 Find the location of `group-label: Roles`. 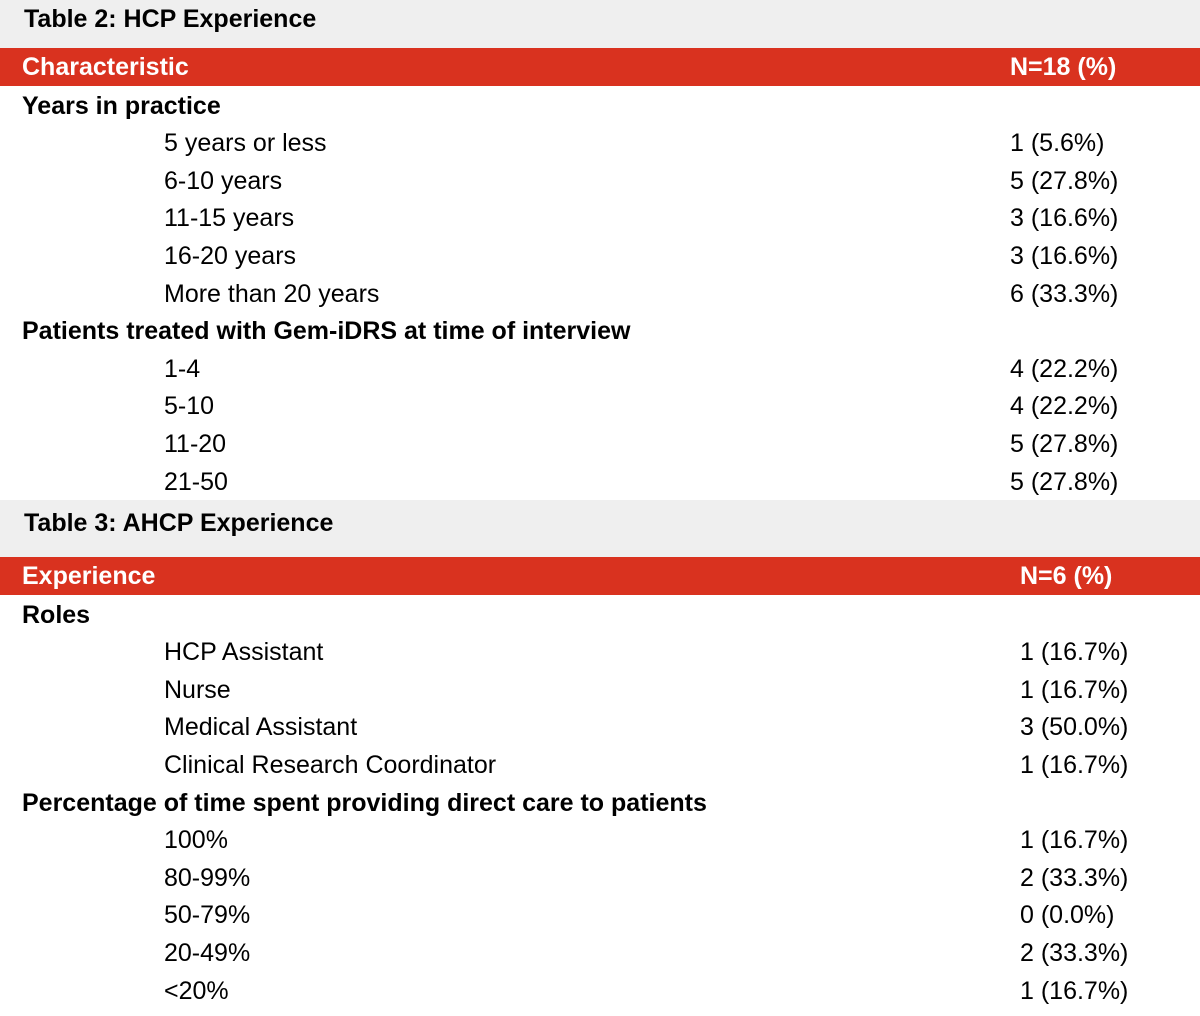

group-label: Roles is located at coordinates (56, 614).